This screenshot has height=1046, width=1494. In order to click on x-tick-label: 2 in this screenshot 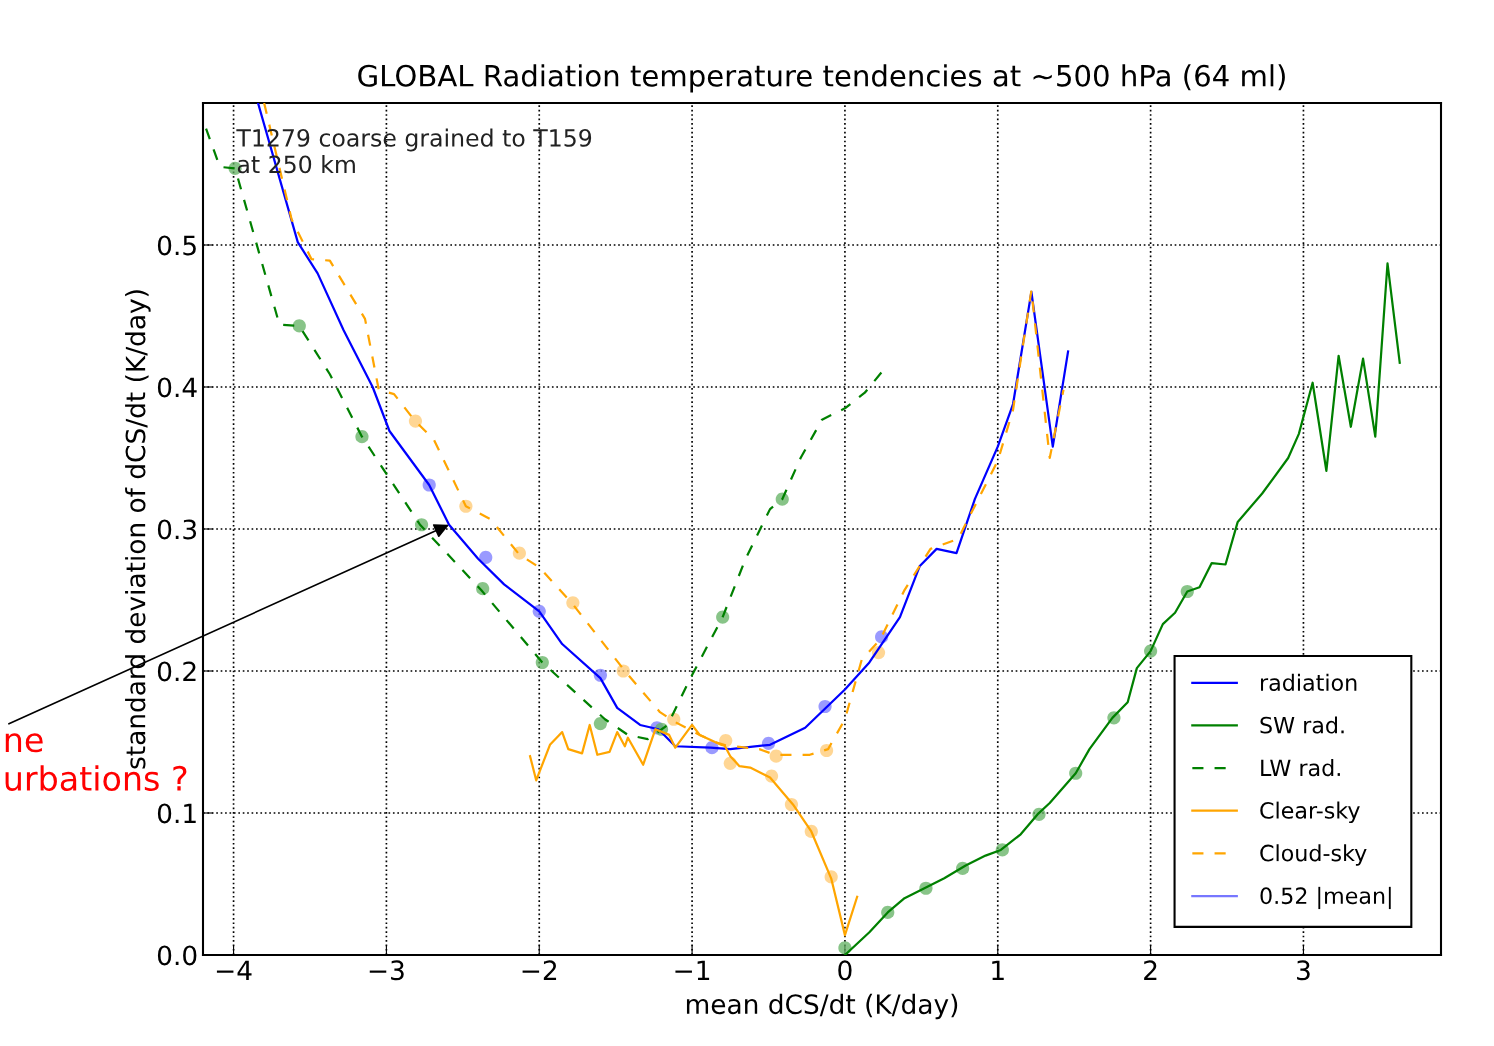, I will do `click(1150, 970)`.